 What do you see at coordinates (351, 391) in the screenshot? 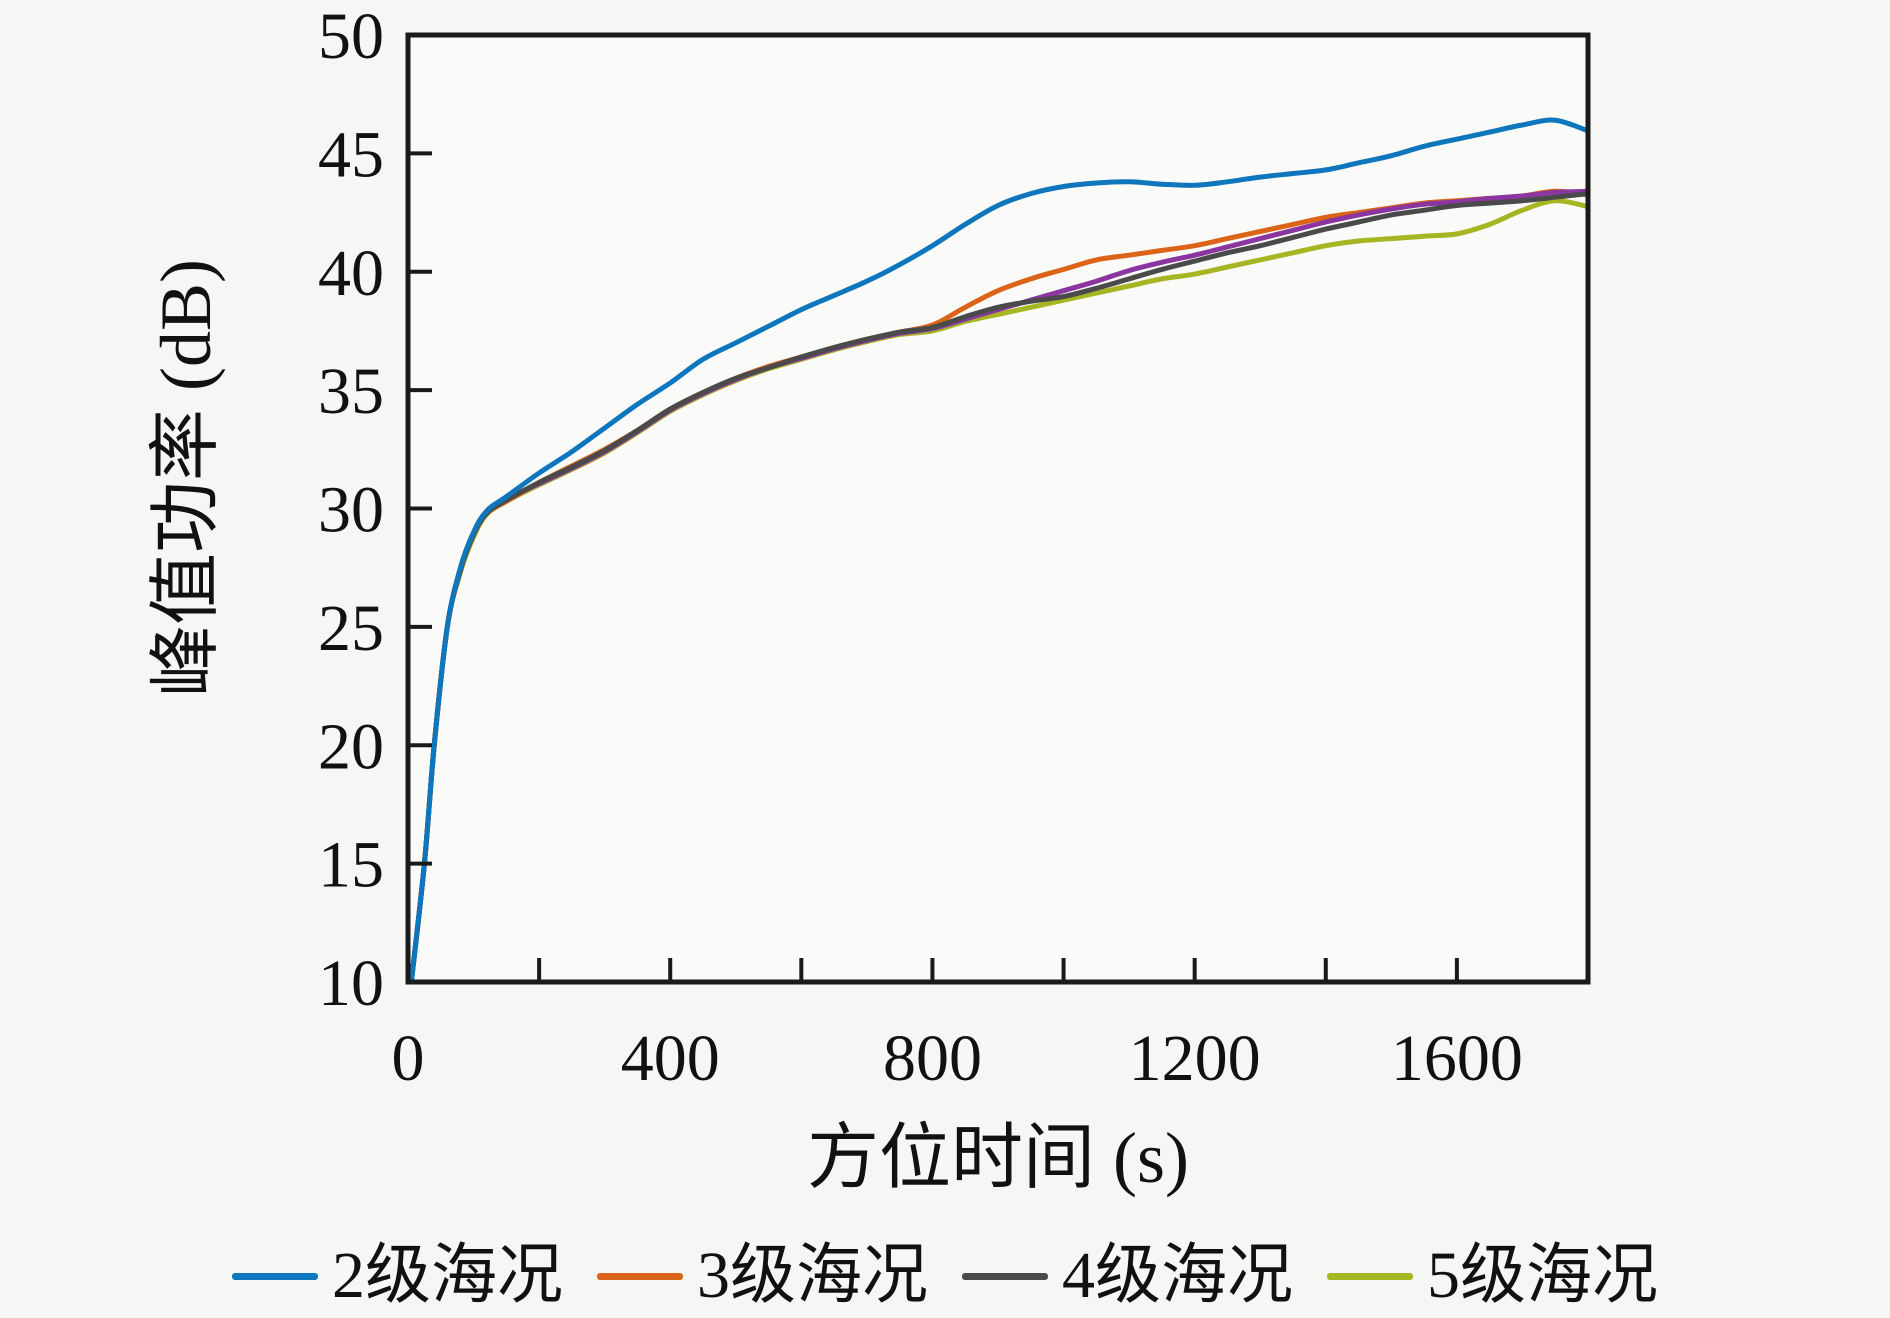
I see `y-tick-label: 35` at bounding box center [351, 391].